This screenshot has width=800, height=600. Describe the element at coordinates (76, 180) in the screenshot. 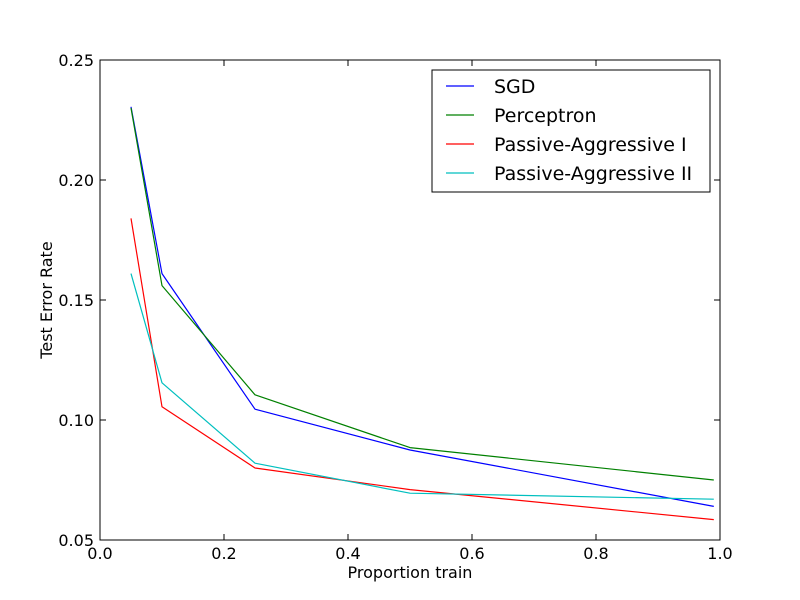

I see `y-tick-label-3: 0.20` at that location.